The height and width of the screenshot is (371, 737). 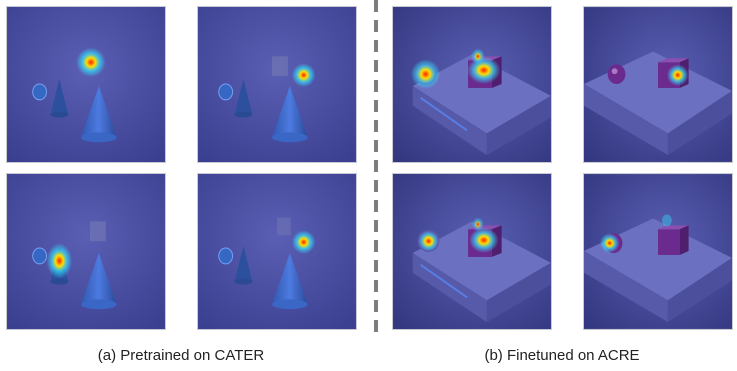 I want to click on caption-pretrained-cater: (a) Pretrained on CATER, so click(x=181, y=355).